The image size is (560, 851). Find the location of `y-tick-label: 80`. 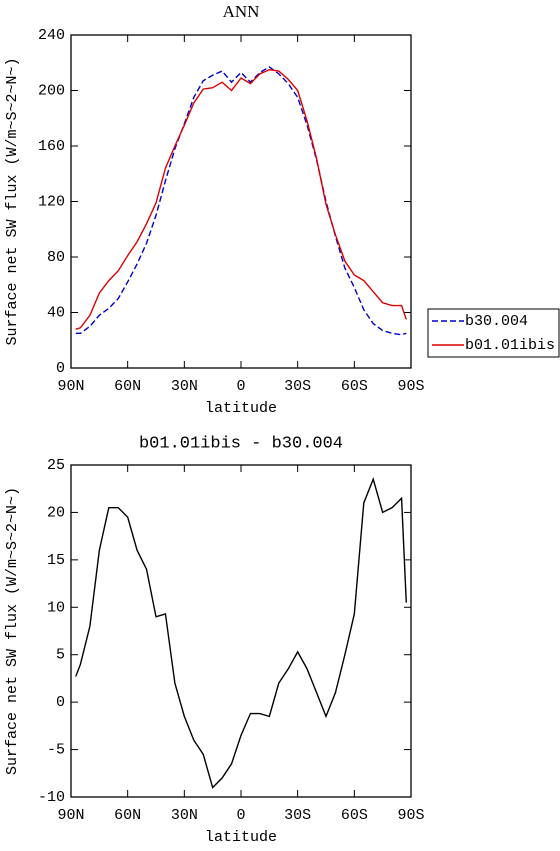

y-tick-label: 80 is located at coordinates (56, 257).